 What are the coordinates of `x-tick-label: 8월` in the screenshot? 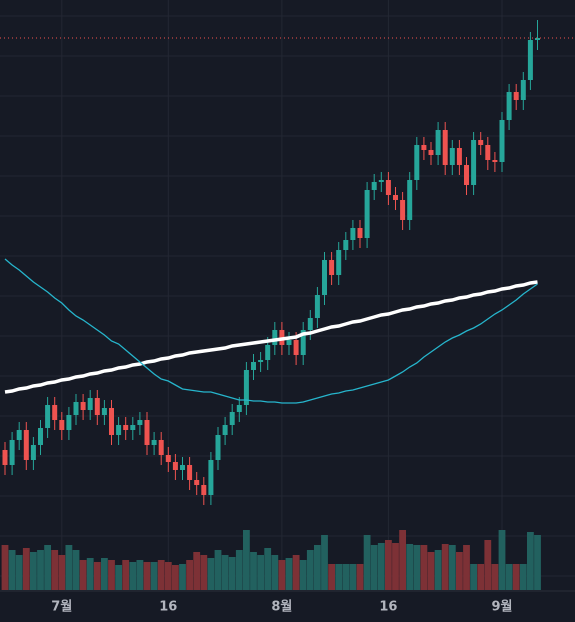 It's located at (281, 607).